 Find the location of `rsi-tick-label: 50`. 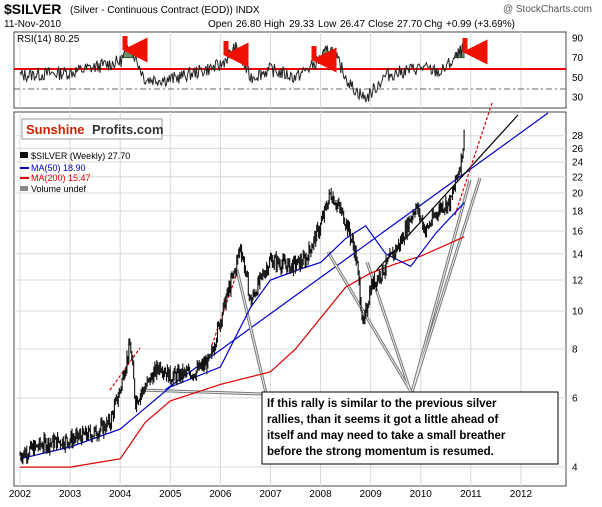

rsi-tick-label: 50 is located at coordinates (578, 78).